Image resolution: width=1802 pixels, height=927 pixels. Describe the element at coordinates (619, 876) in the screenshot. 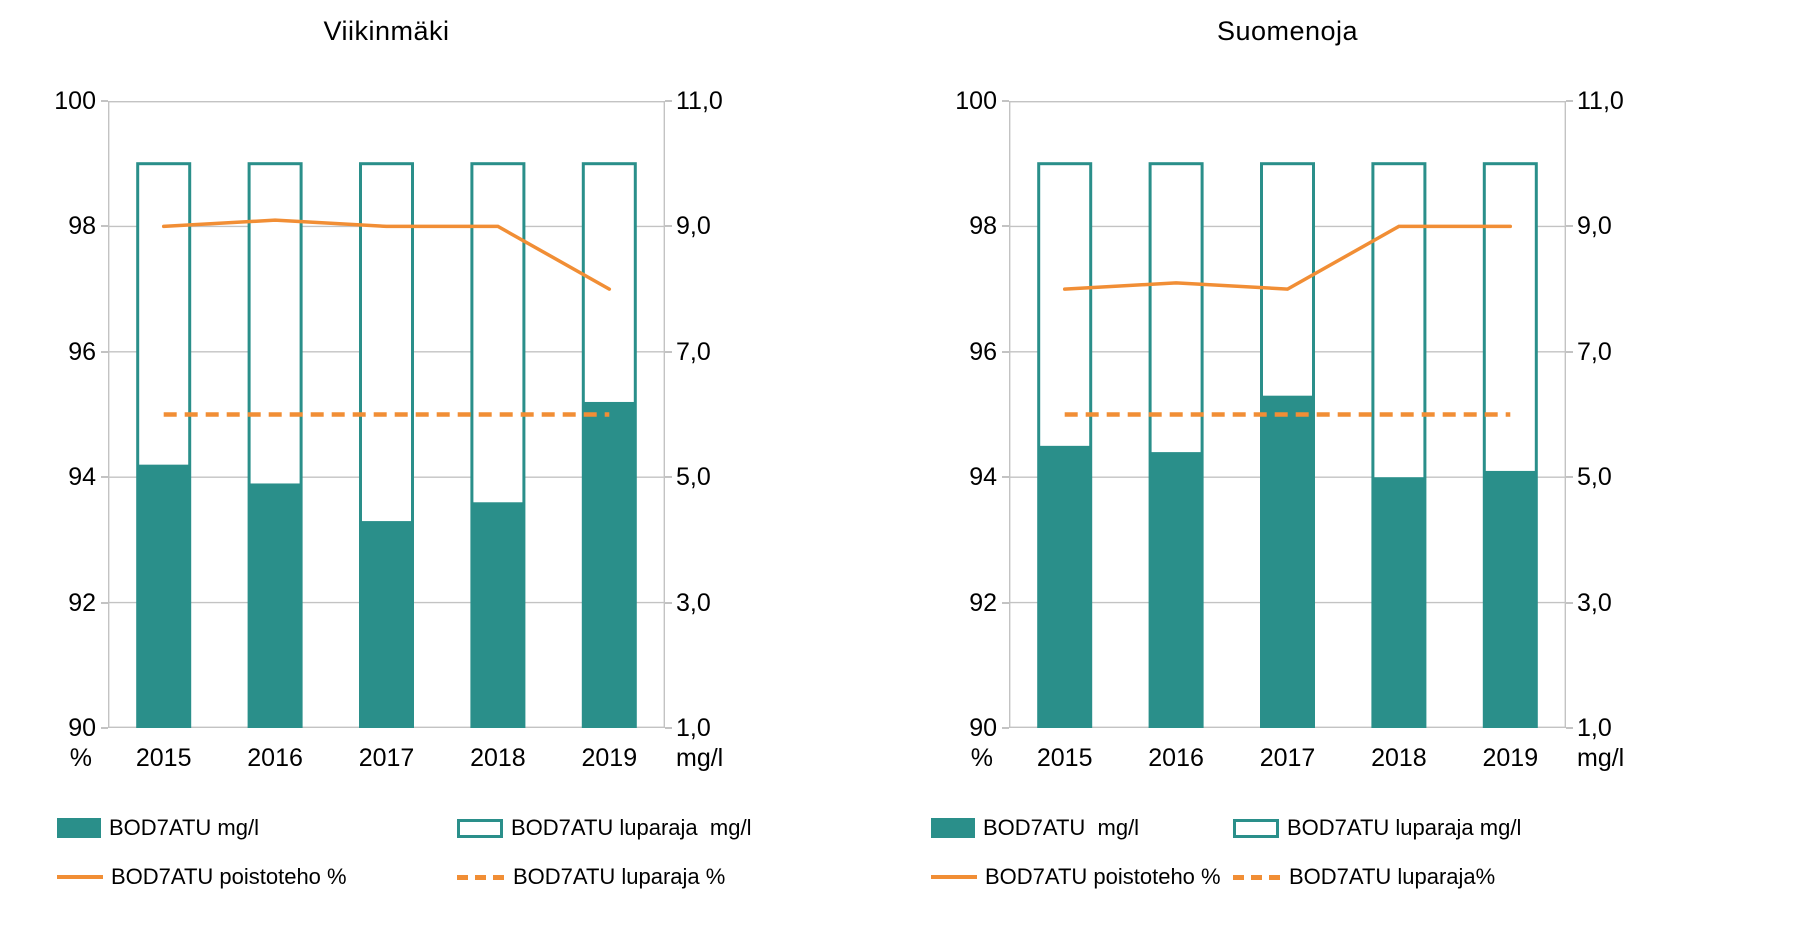

I see `legend-label: BOD7ATU luparaja %` at that location.